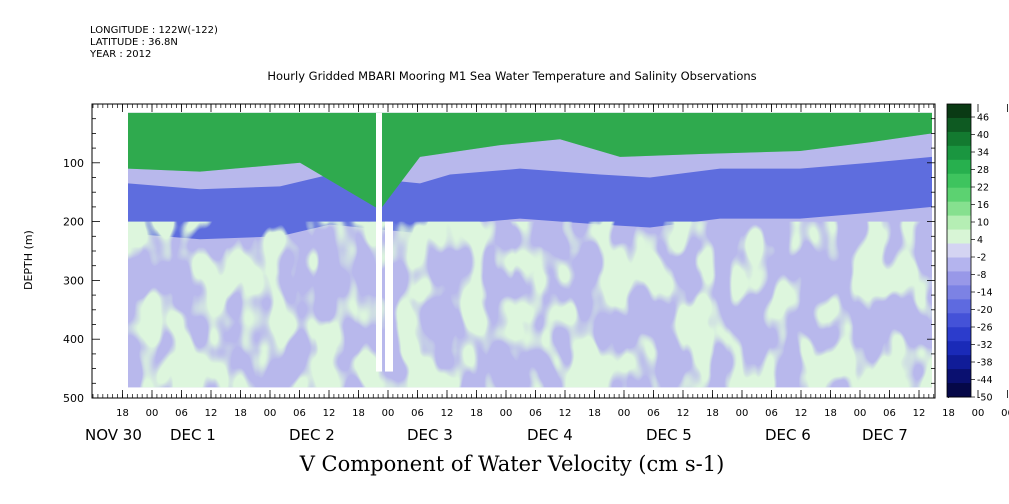 Image resolution: width=1009 pixels, height=504 pixels. I want to click on colorbar-tick-label: 28, so click(983, 170).